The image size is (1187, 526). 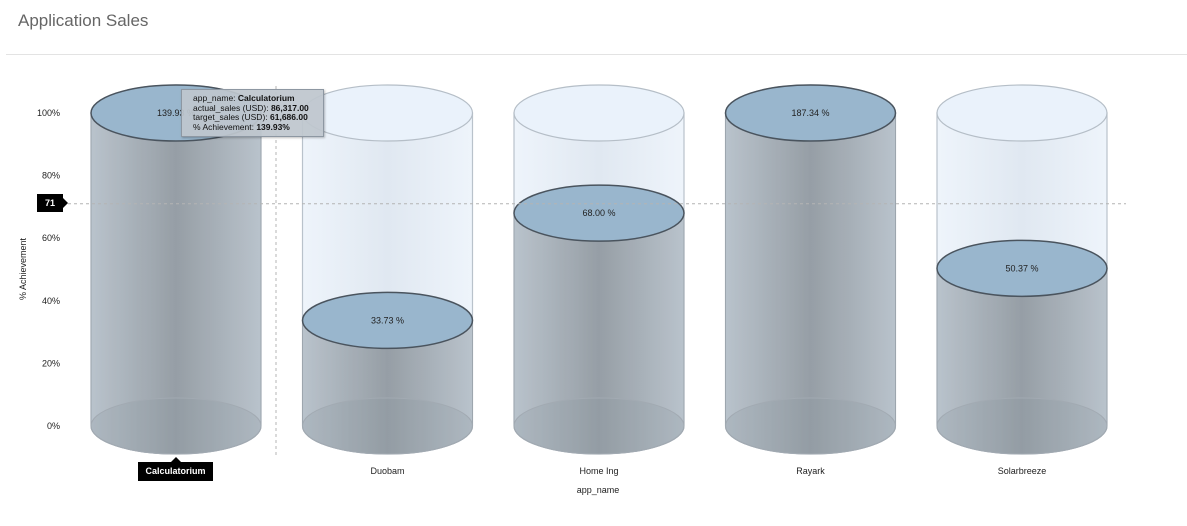 What do you see at coordinates (175, 469) in the screenshot?
I see `highlighted-category-label: Calculatorium` at bounding box center [175, 469].